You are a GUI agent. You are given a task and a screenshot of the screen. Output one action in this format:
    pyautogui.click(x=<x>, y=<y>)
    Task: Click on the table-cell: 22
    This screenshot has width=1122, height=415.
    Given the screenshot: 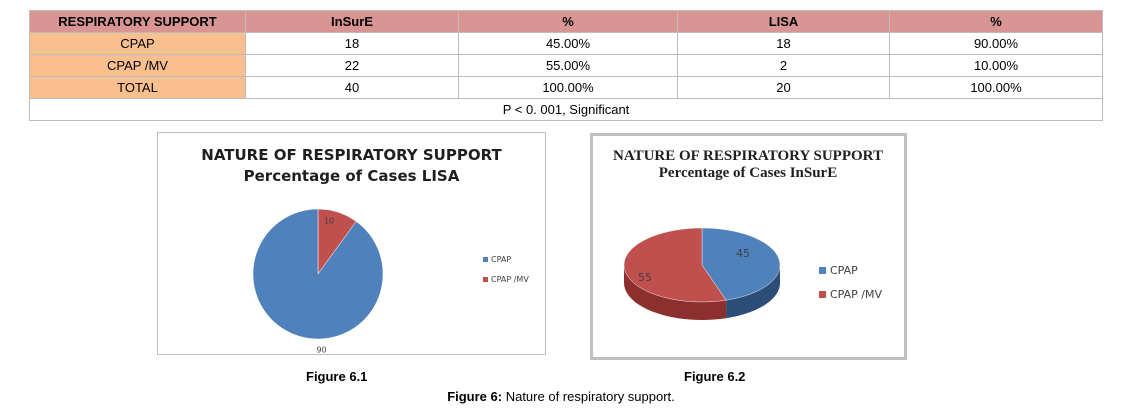 What is the action you would take?
    pyautogui.click(x=352, y=65)
    